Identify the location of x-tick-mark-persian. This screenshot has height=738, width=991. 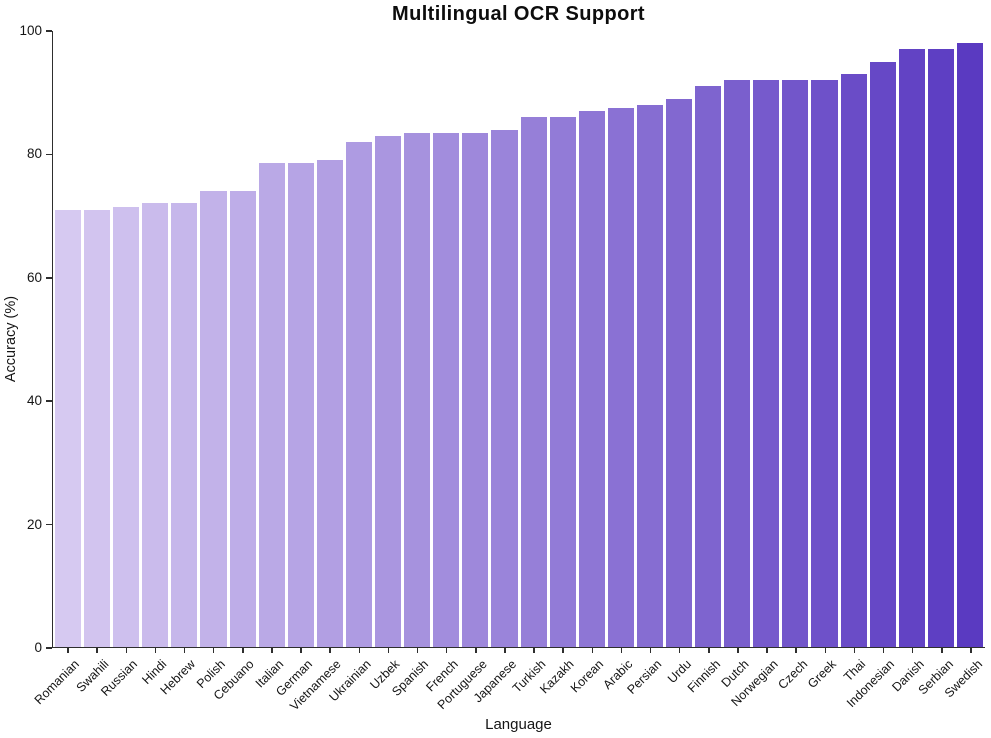
(650, 650).